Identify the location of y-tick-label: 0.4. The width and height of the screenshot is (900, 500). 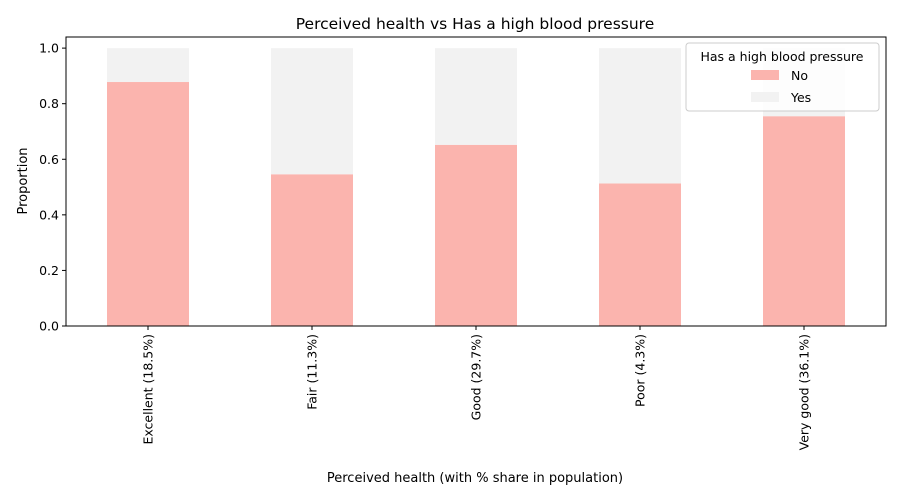
(49, 214).